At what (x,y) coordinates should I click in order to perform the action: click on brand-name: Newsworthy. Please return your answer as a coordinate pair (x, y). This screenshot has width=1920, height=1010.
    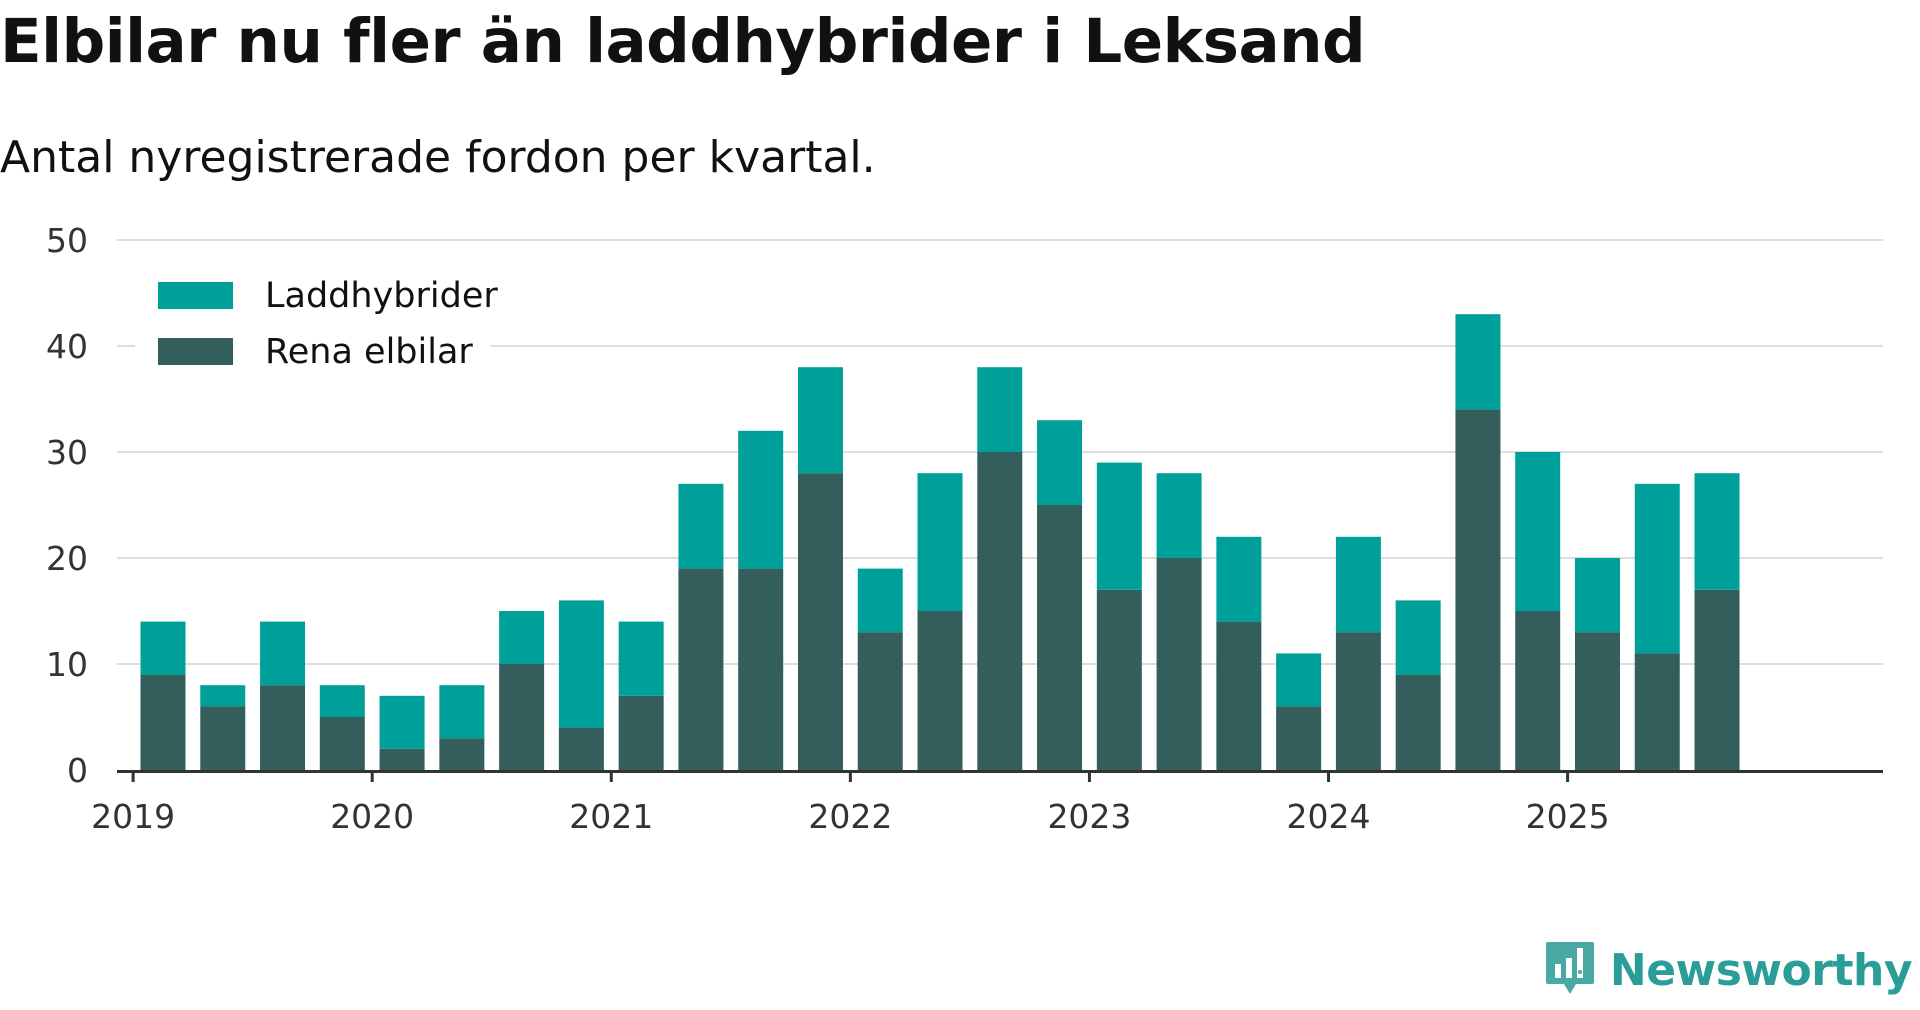
    Looking at the image, I should click on (1761, 970).